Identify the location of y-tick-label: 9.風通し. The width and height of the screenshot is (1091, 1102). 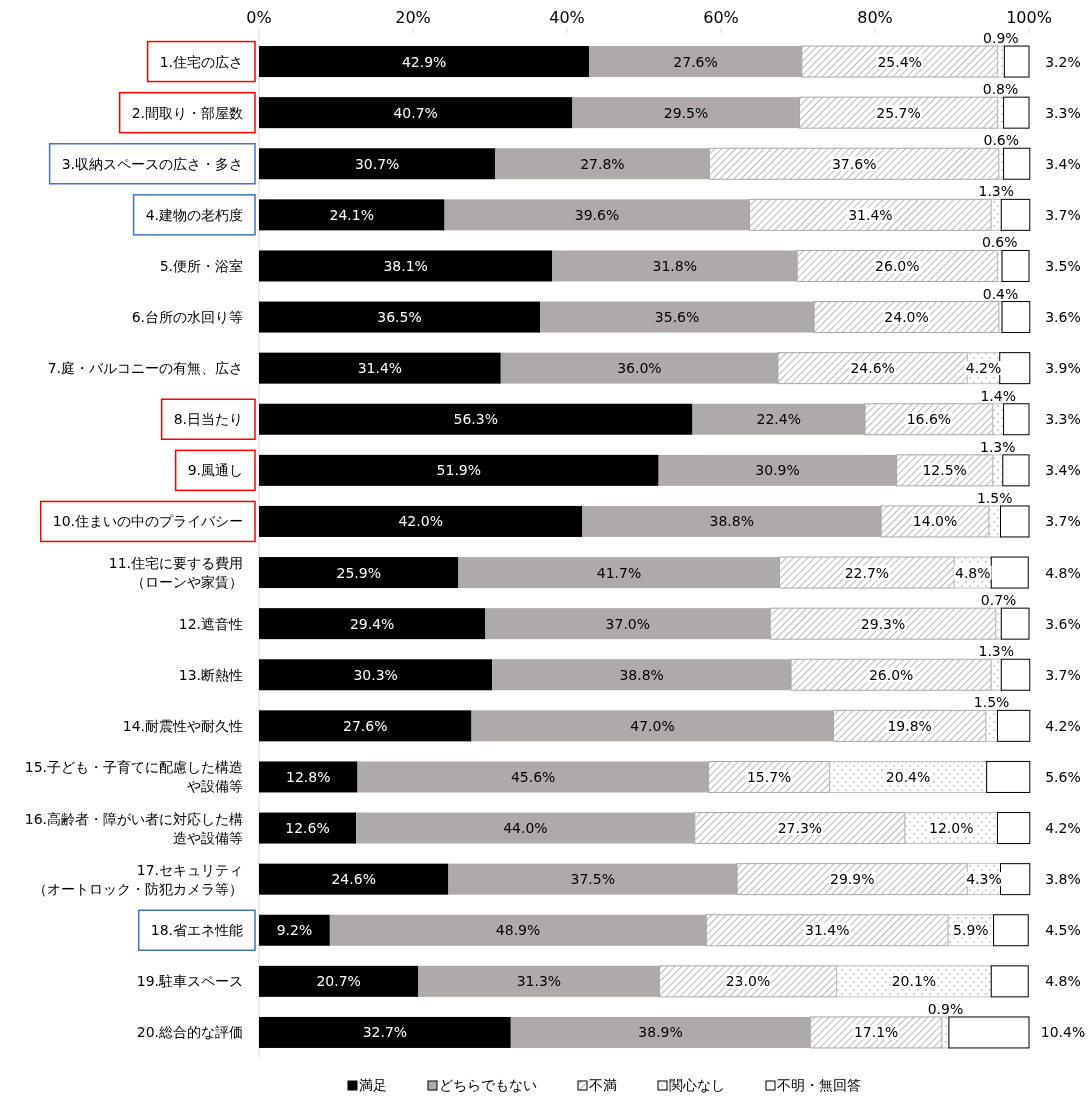
(215, 470).